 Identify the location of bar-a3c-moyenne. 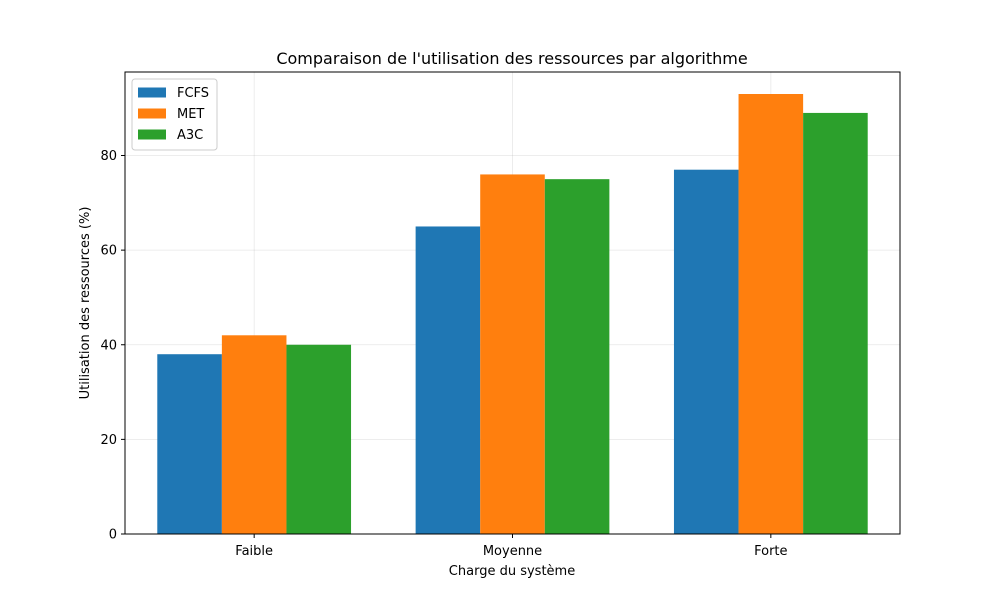
(577, 356).